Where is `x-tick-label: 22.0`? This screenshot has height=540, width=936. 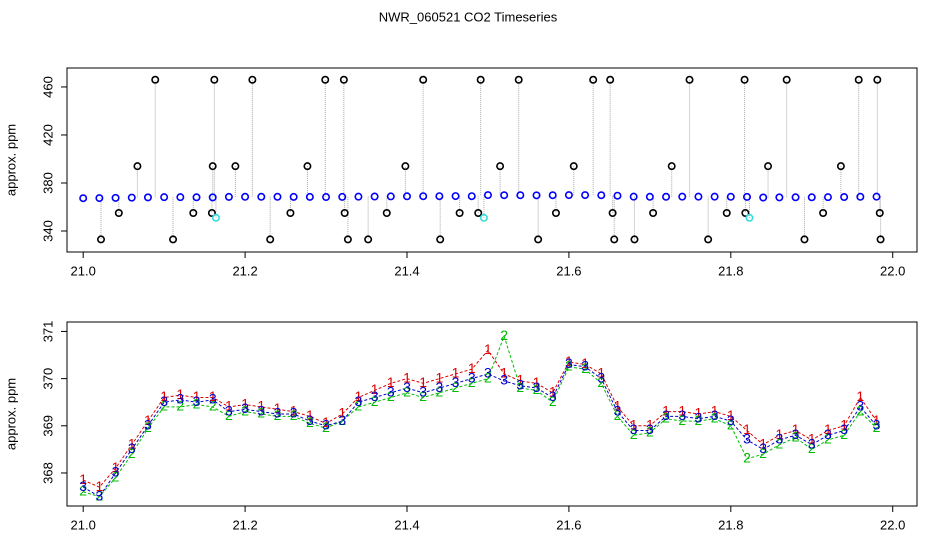 x-tick-label: 22.0 is located at coordinates (892, 270).